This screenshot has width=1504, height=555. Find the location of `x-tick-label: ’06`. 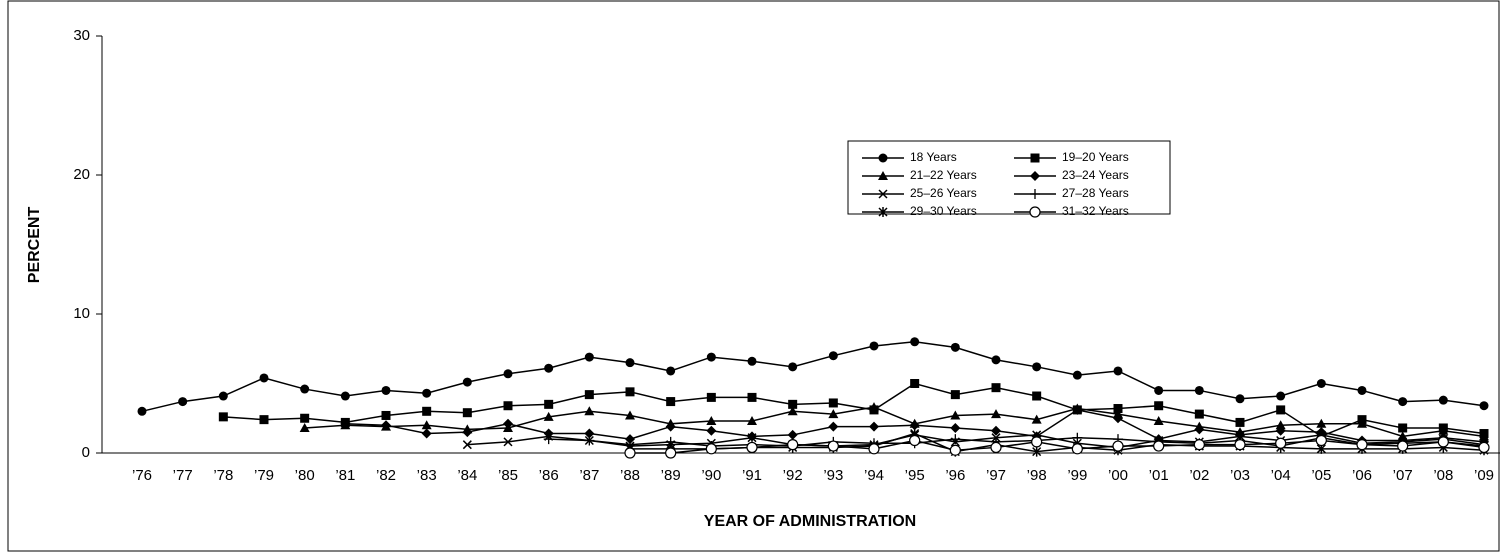

x-tick-label: ’06 is located at coordinates (1362, 475).